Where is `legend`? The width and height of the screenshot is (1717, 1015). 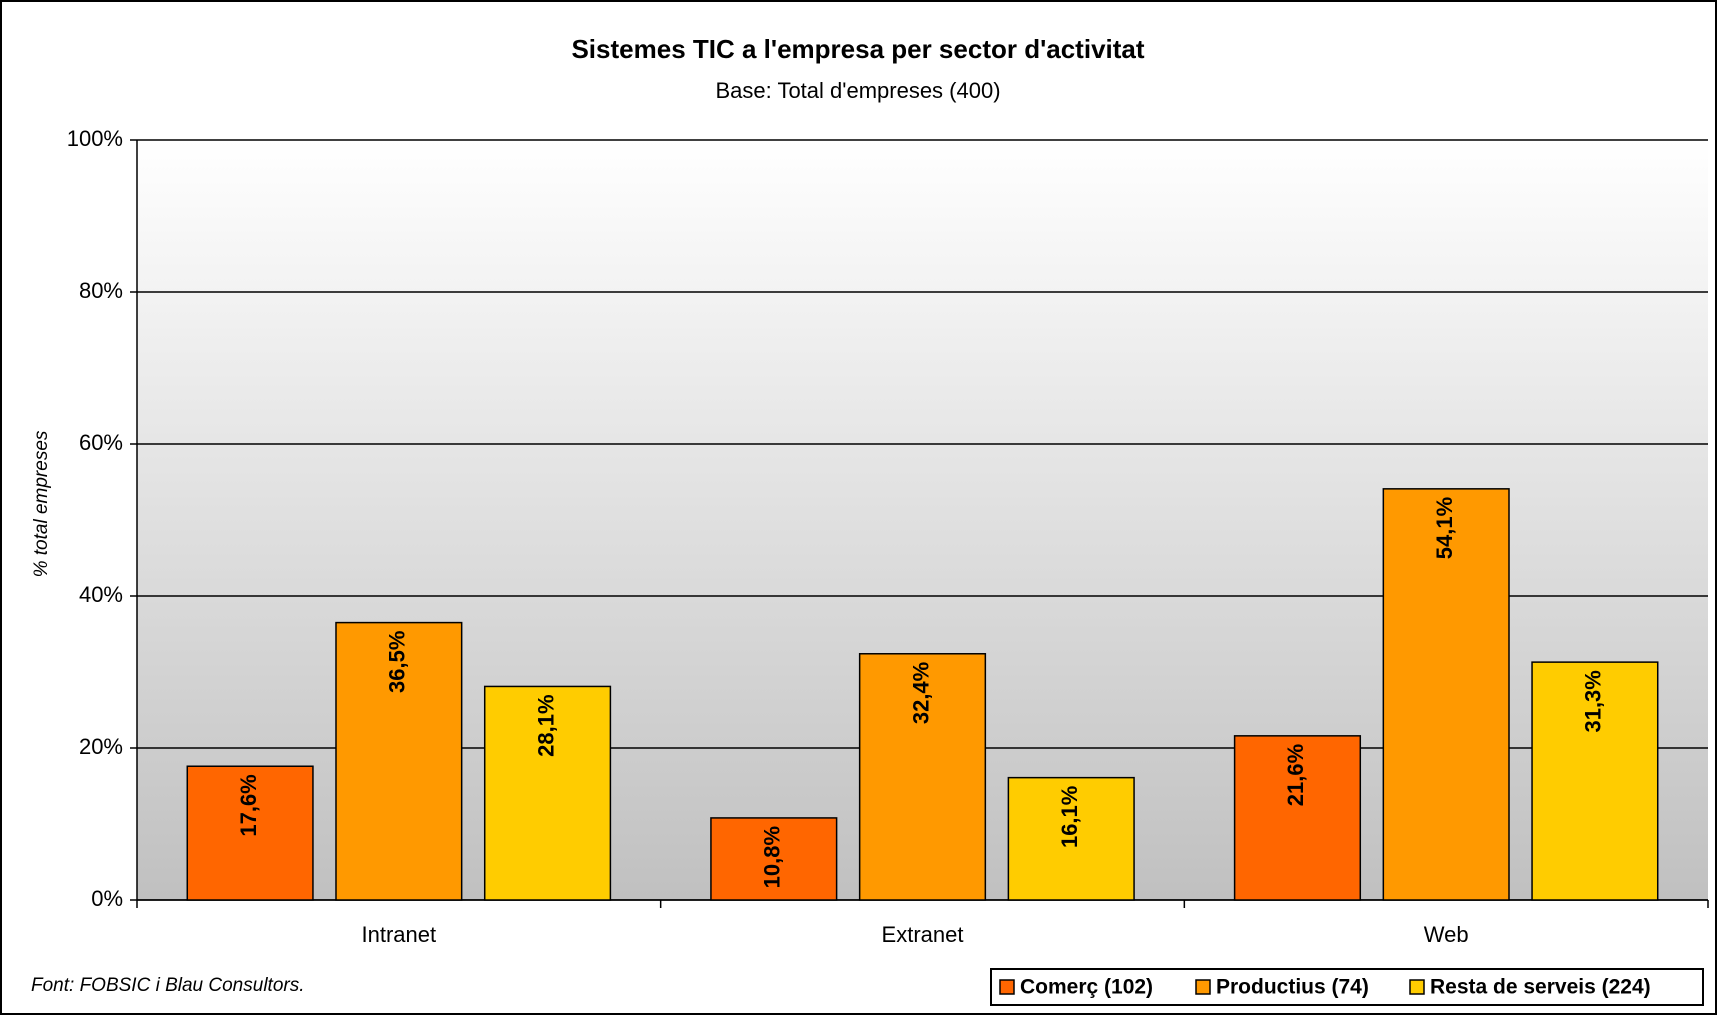 legend is located at coordinates (1347, 987).